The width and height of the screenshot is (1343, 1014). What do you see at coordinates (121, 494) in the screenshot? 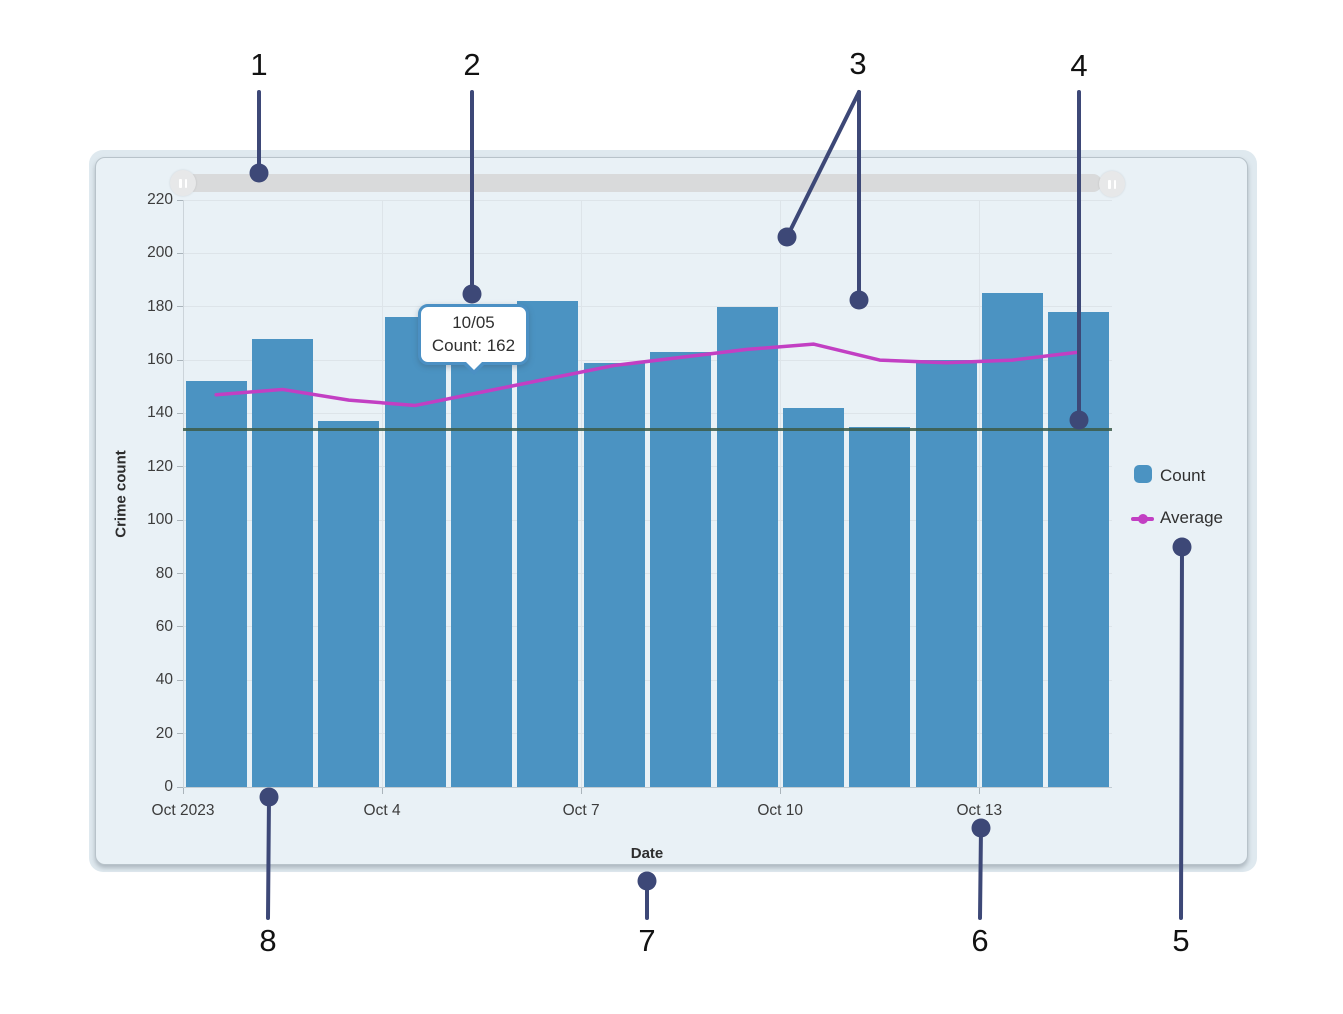
I see `y-axis-title: Crime count` at bounding box center [121, 494].